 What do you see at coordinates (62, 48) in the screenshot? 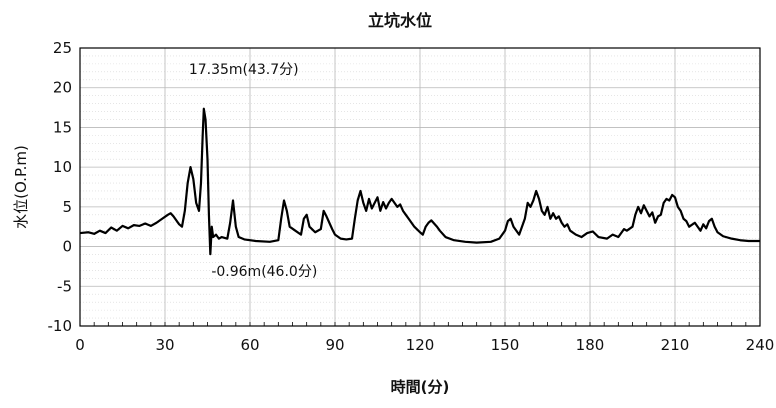
I see `y-tick-label: 25` at bounding box center [62, 48].